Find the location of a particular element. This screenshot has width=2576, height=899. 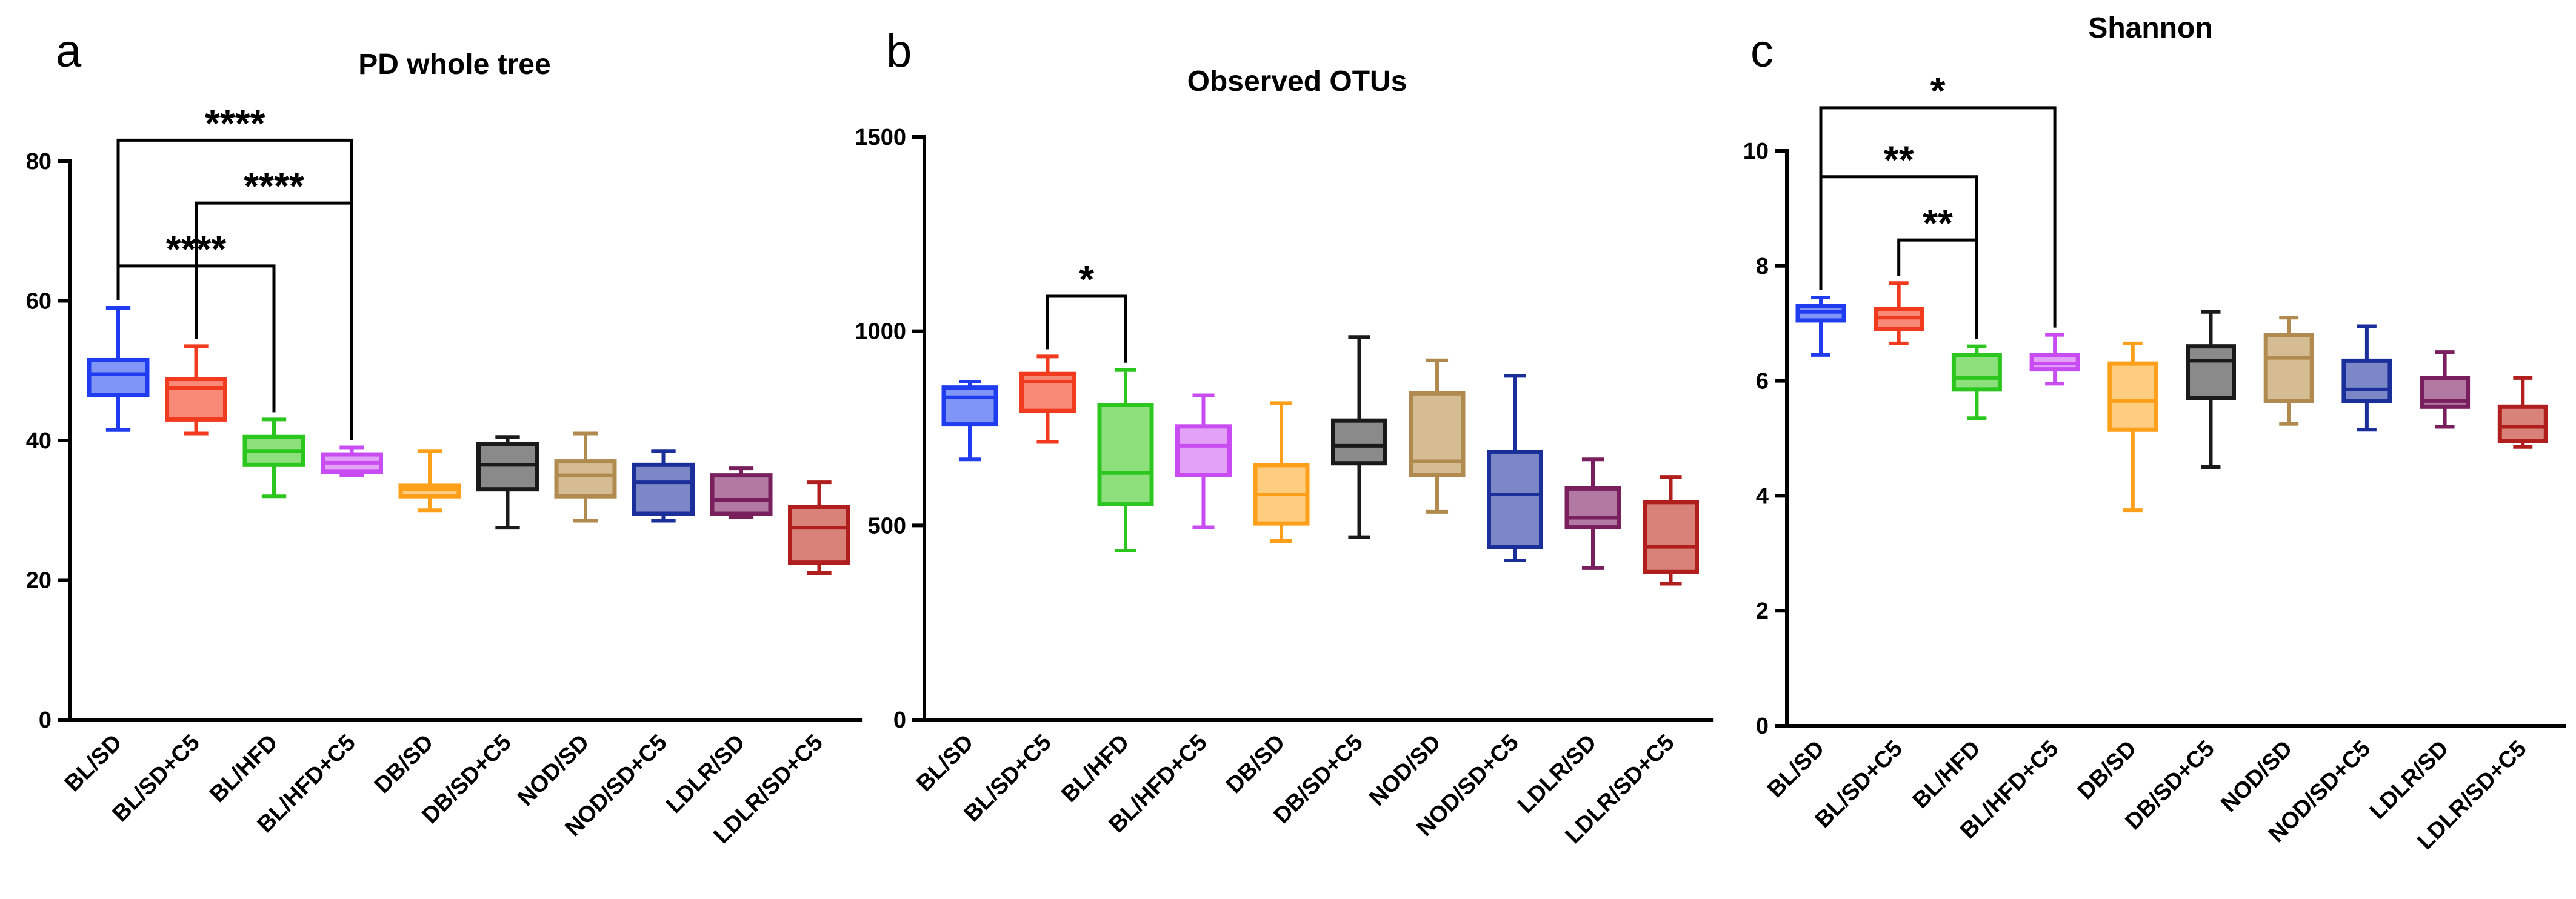

y-tick-label: 2 is located at coordinates (1762, 611).